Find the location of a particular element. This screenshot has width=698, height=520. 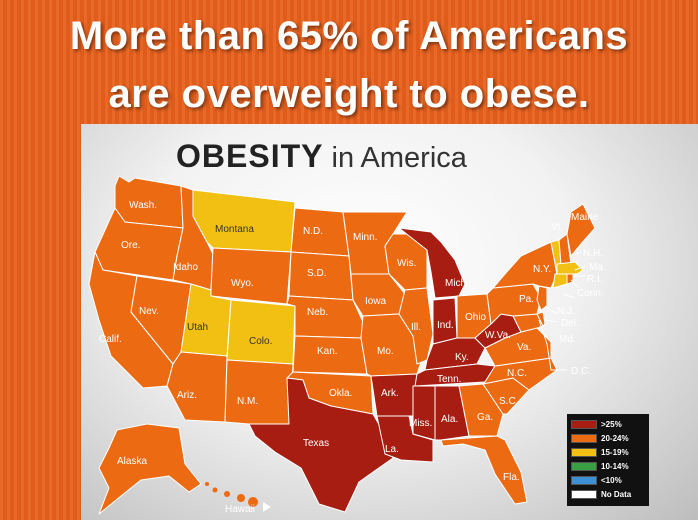

state-ill is located at coordinates (416, 326).